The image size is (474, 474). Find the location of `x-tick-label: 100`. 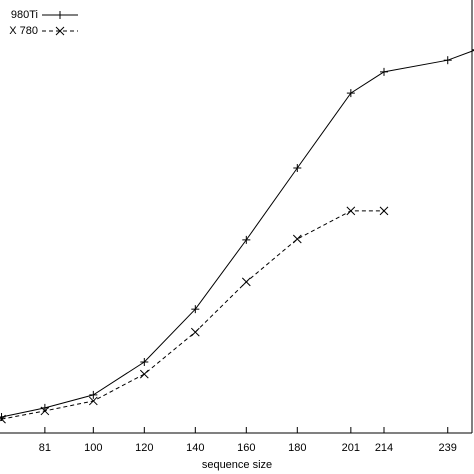

x-tick-label: 100 is located at coordinates (93, 448).